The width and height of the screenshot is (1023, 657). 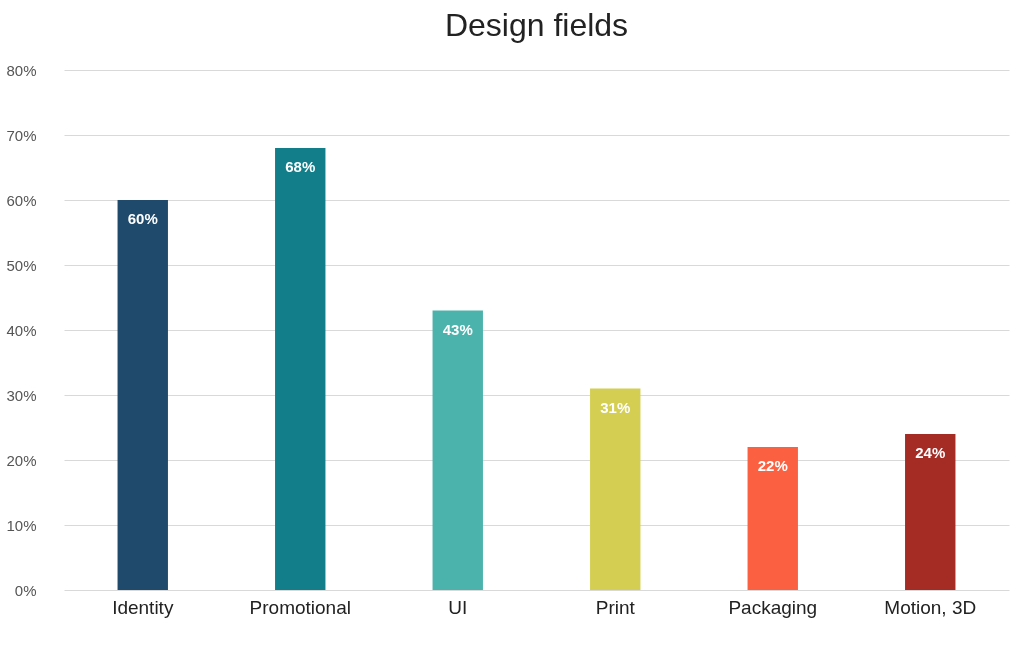 I want to click on data-label: 68%, so click(x=300, y=166).